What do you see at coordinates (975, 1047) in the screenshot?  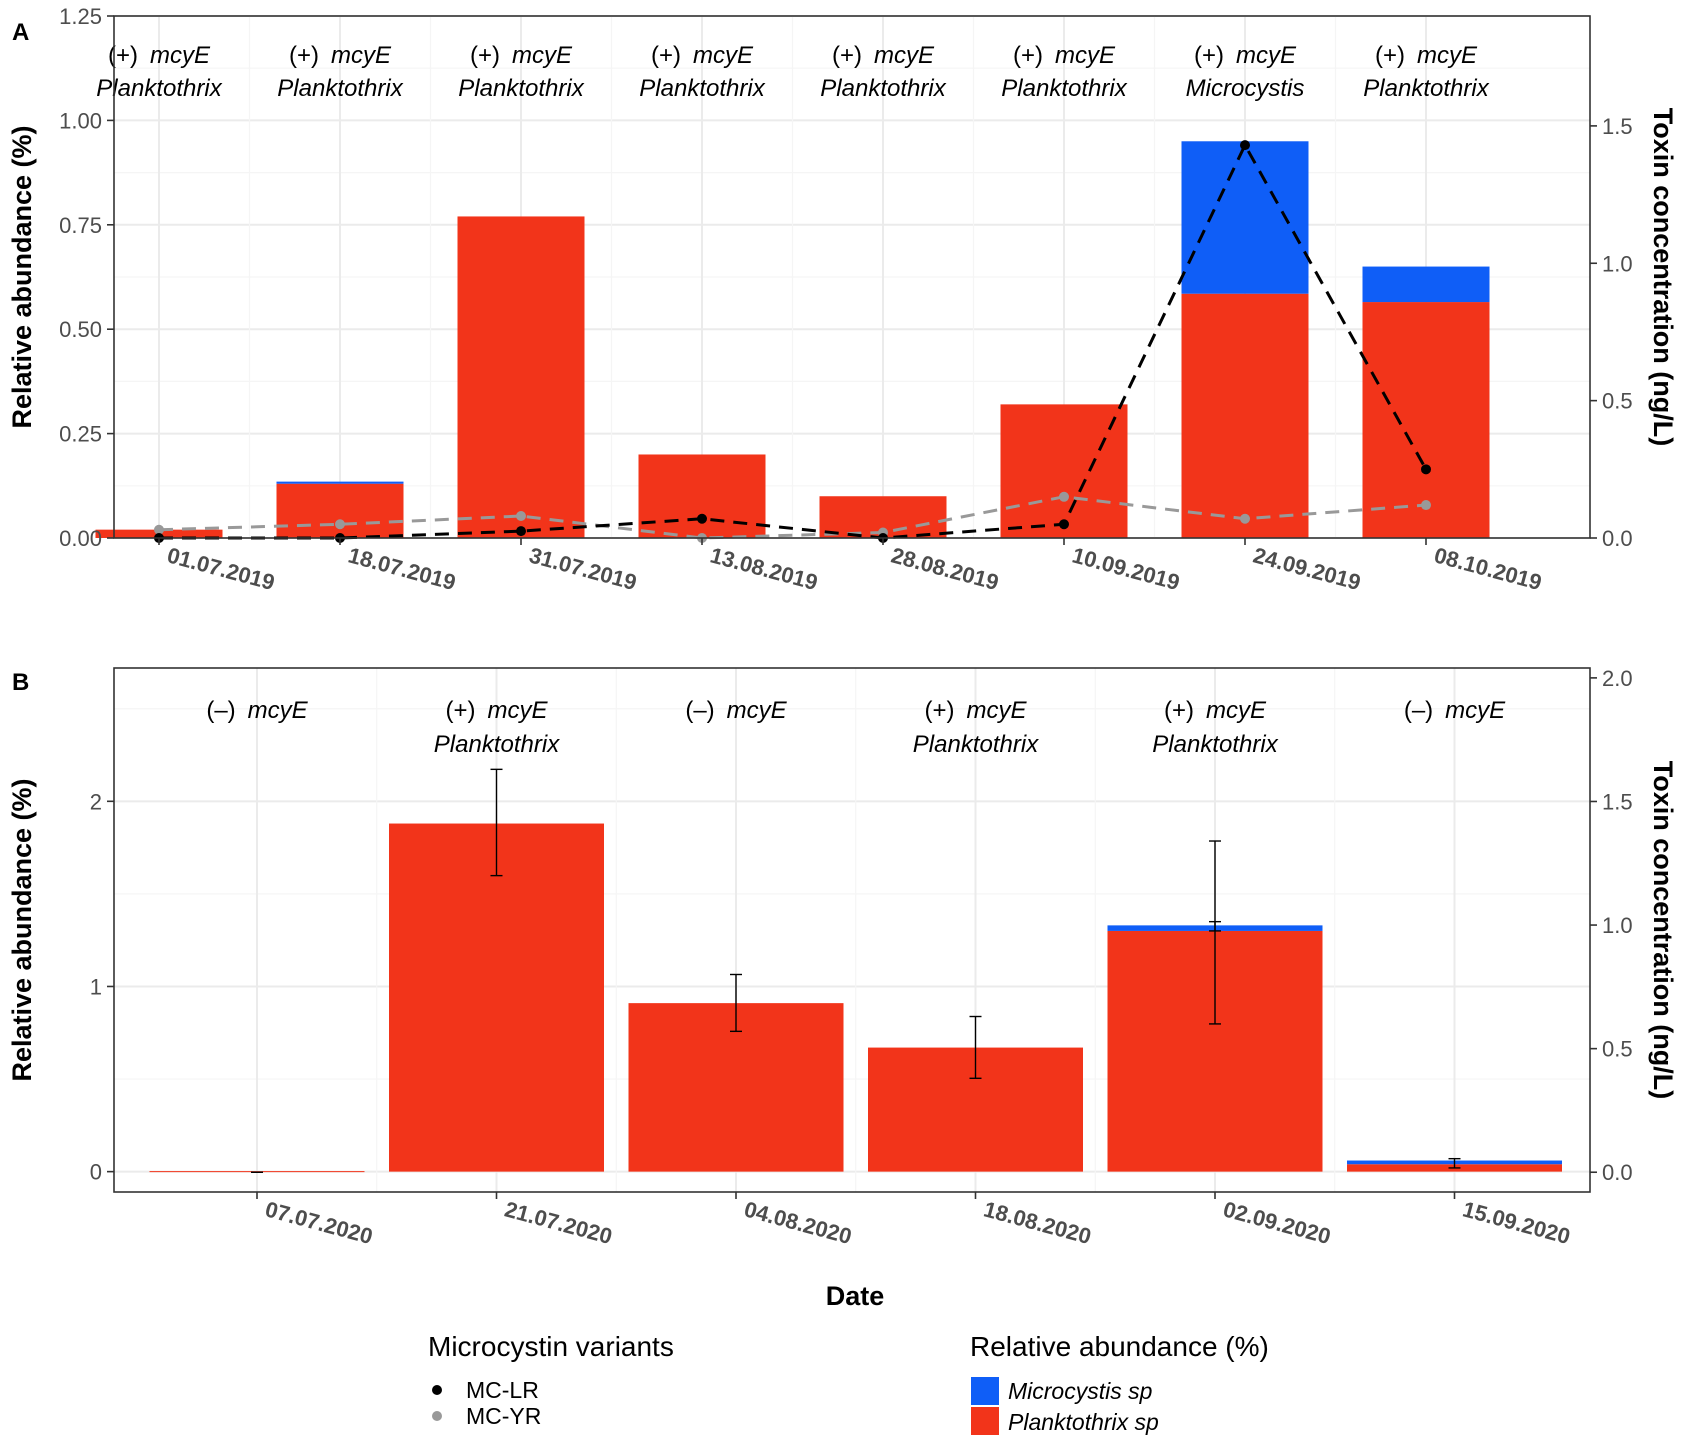 I see `panel-b-error-bar-18-08-2020` at bounding box center [975, 1047].